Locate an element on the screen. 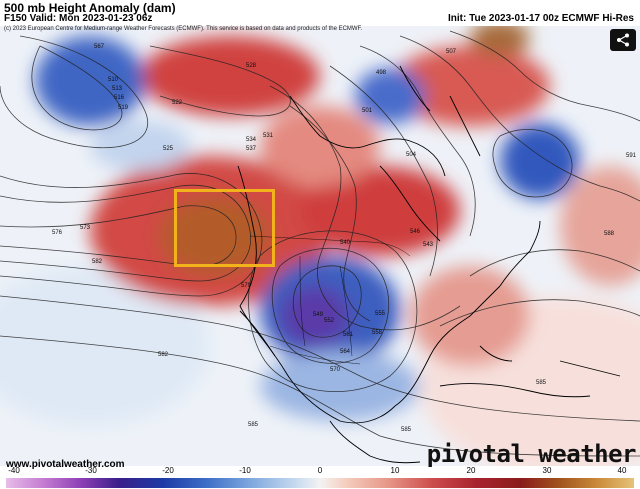 The width and height of the screenshot is (640, 489). political-borders is located at coordinates (330, 300).